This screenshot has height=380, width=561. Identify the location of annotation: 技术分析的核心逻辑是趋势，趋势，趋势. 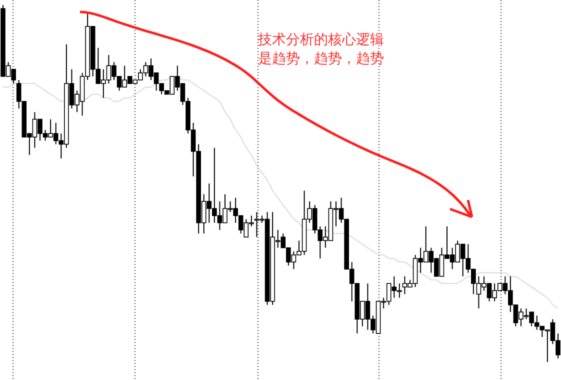
(320, 49).